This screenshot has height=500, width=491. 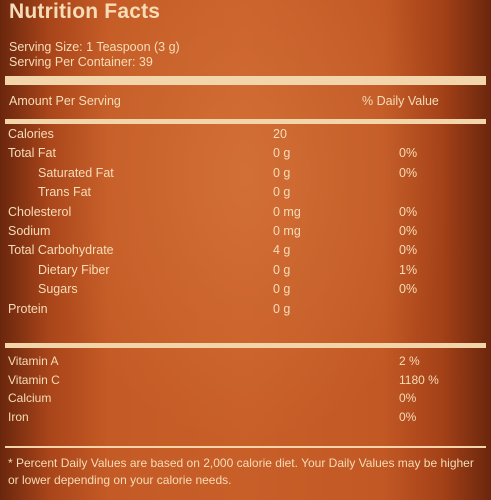 What do you see at coordinates (245, 194) in the screenshot?
I see `nutrient-row: Trans Fat 0 g` at bounding box center [245, 194].